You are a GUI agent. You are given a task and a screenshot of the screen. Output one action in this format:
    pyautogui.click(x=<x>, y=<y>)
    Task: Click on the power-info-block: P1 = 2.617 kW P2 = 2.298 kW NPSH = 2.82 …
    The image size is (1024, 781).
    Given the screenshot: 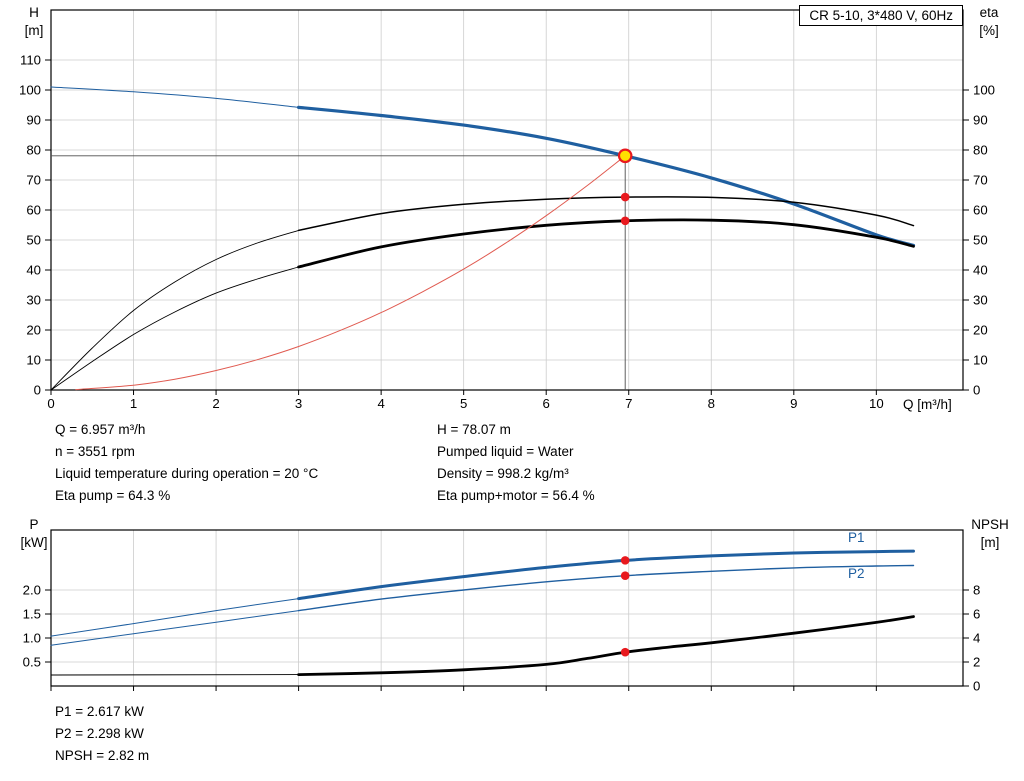 What is the action you would take?
    pyautogui.click(x=102, y=734)
    